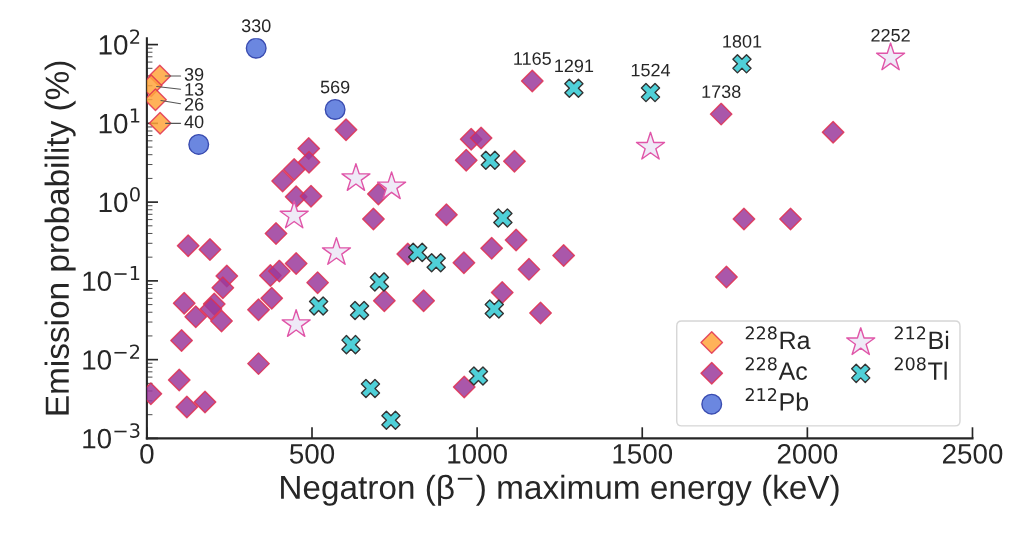  Describe the element at coordinates (111, 278) in the screenshot. I see `y-tick-label: 10$^{−1}$` at that location.